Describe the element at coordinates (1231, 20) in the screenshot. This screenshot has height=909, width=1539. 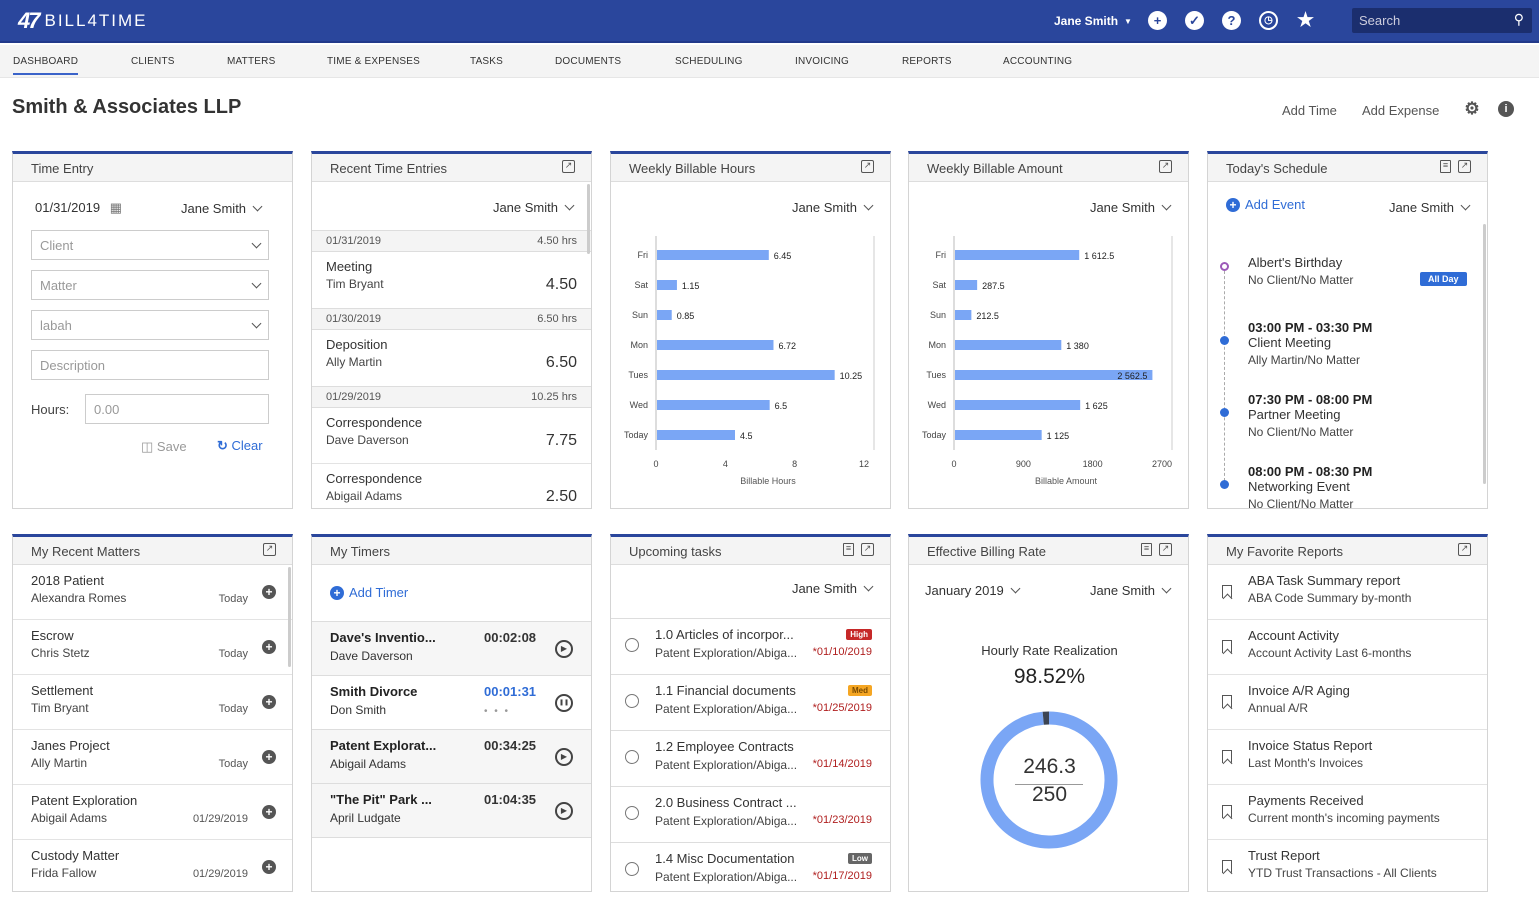
I see `help-icon: ?` at that location.